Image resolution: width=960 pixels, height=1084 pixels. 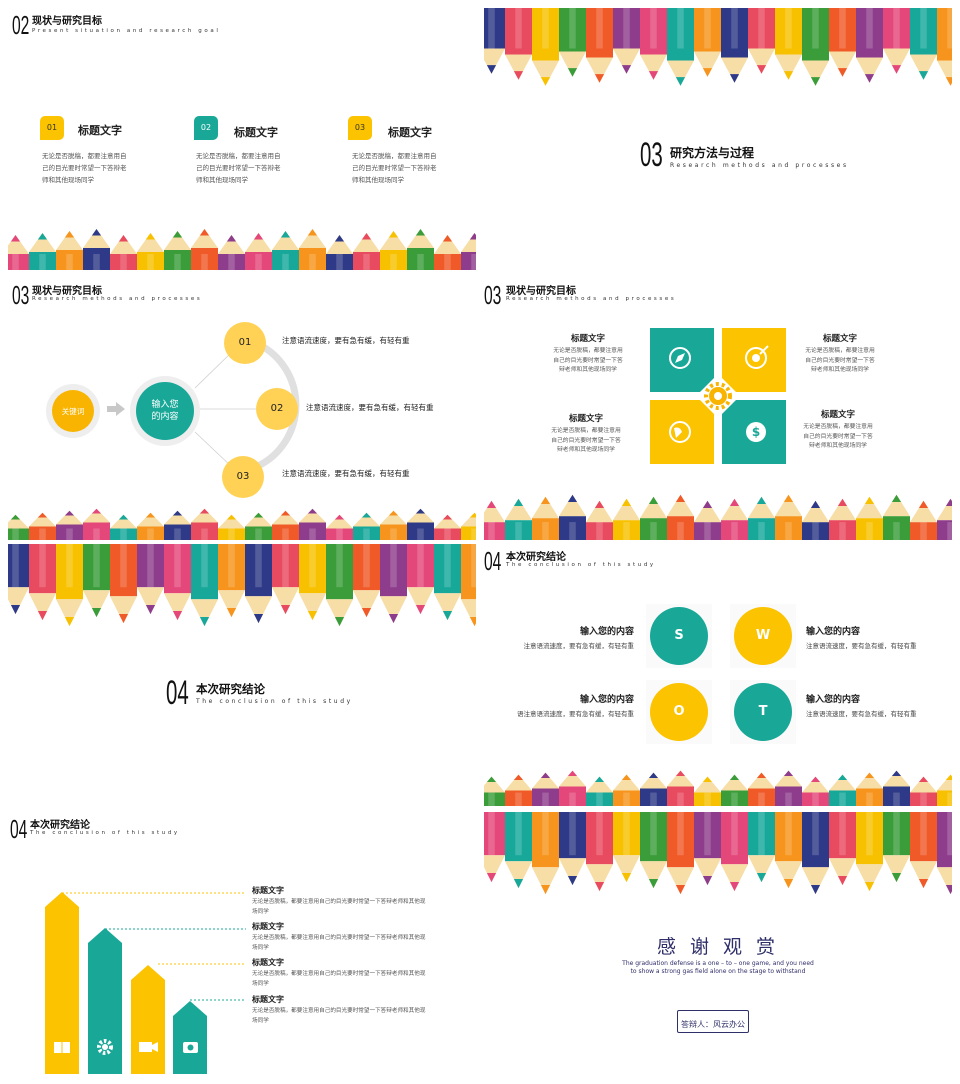 I want to click on number-badge: 03, so click(x=360, y=128).